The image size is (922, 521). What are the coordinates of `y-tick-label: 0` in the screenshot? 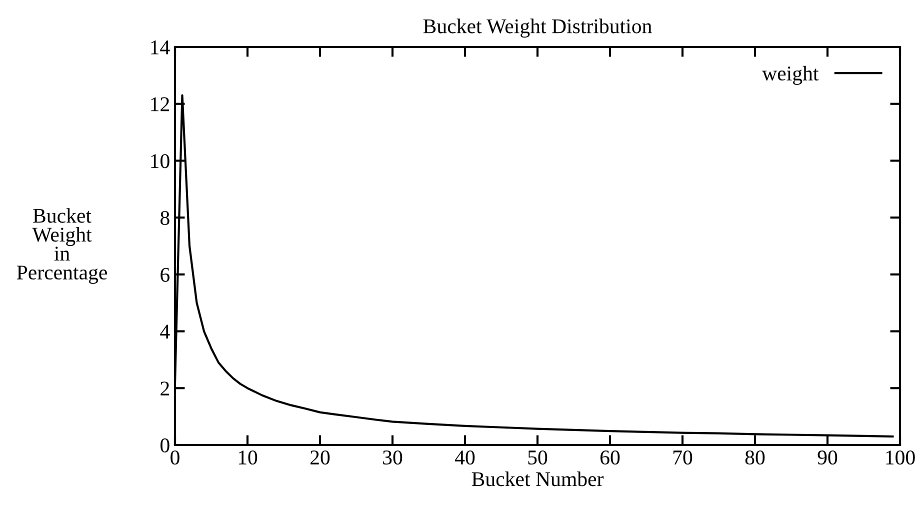 It's located at (165, 445).